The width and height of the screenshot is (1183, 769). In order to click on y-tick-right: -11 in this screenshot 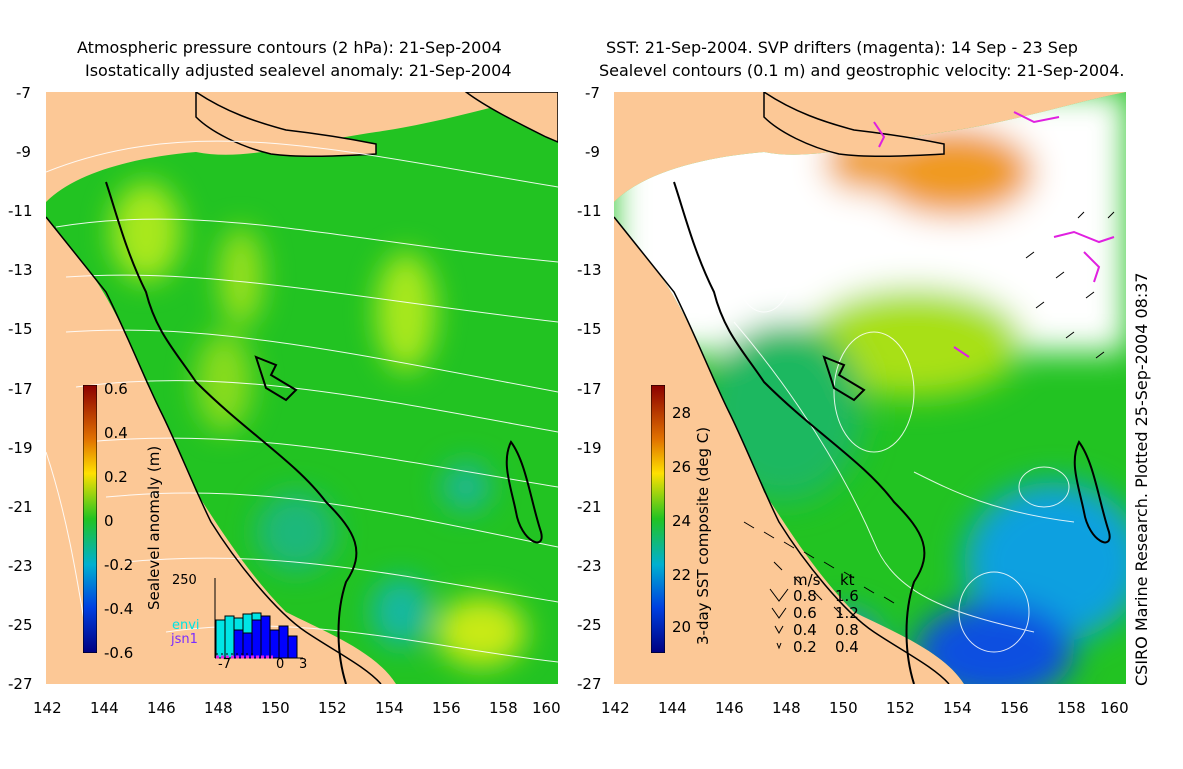, I will do `click(589, 211)`.